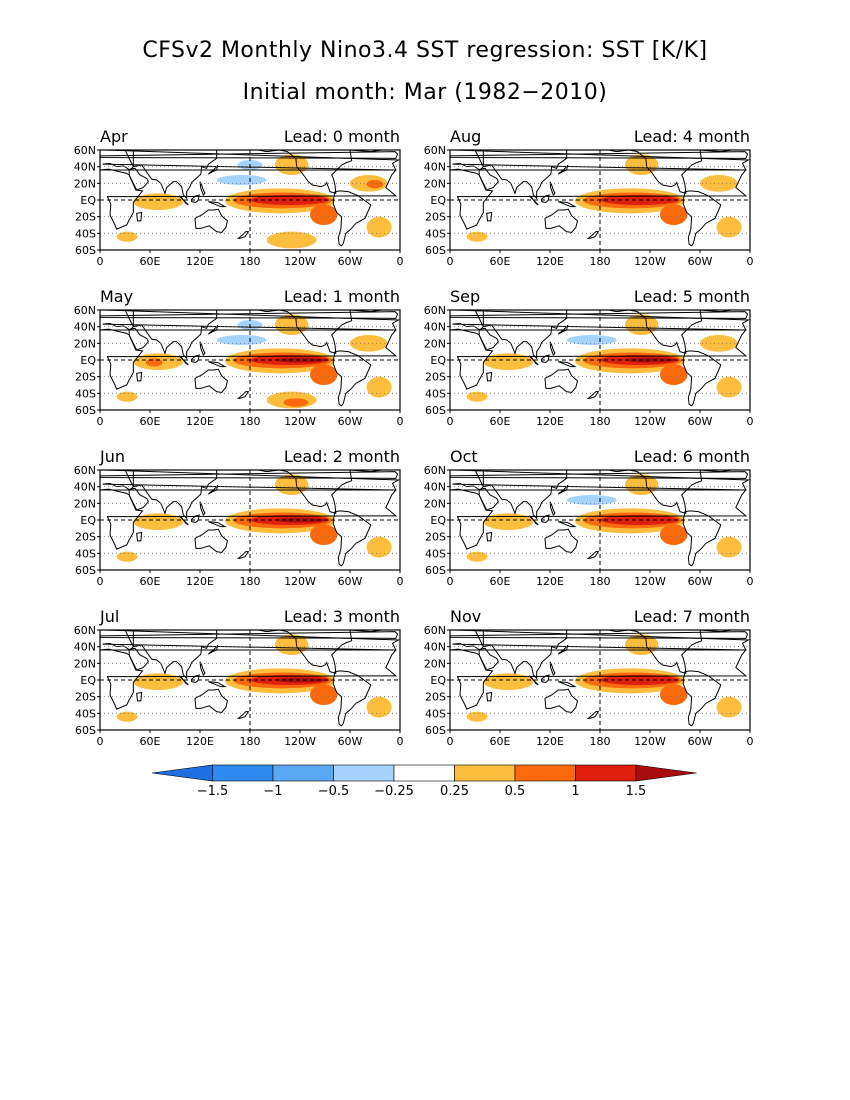  What do you see at coordinates (515, 791) in the screenshot?
I see `colorbar-label: 0.5` at bounding box center [515, 791].